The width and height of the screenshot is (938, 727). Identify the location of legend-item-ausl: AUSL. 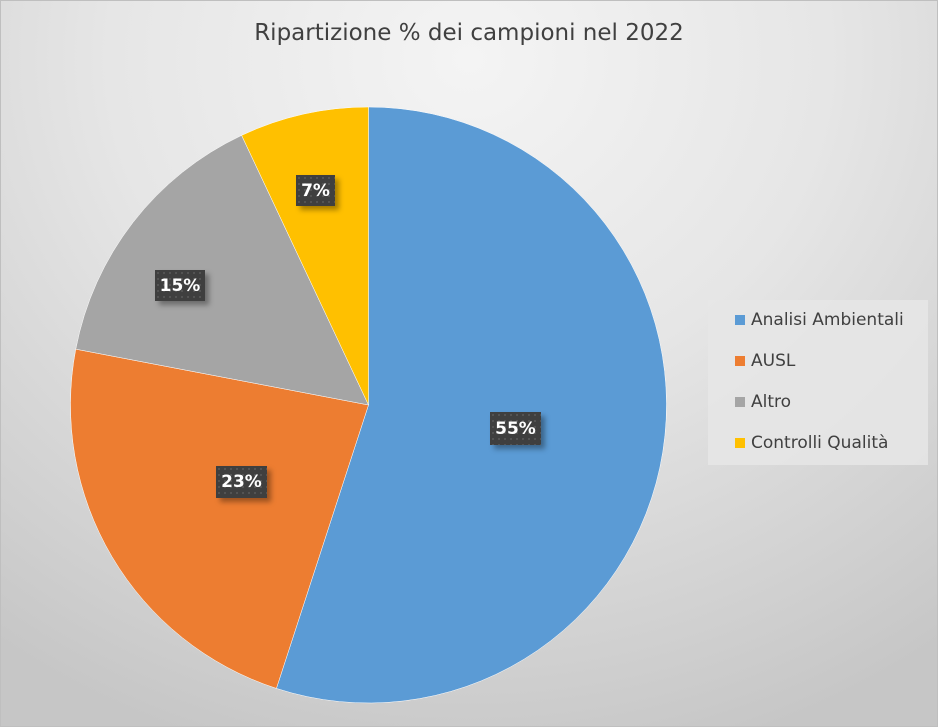
(765, 361).